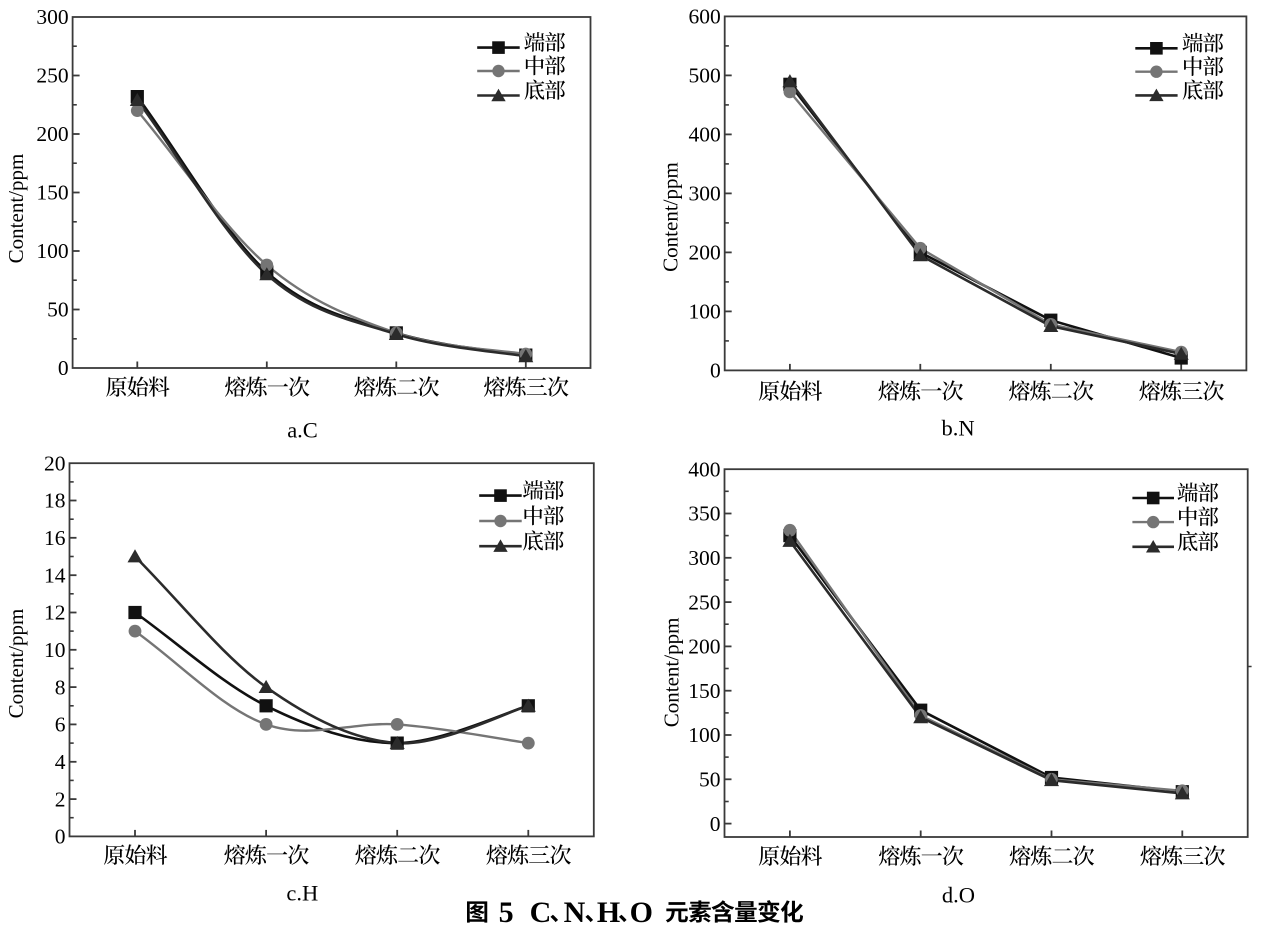 Image resolution: width=1261 pixels, height=936 pixels. What do you see at coordinates (575, 912) in the screenshot?
I see `svg-text: N` at bounding box center [575, 912].